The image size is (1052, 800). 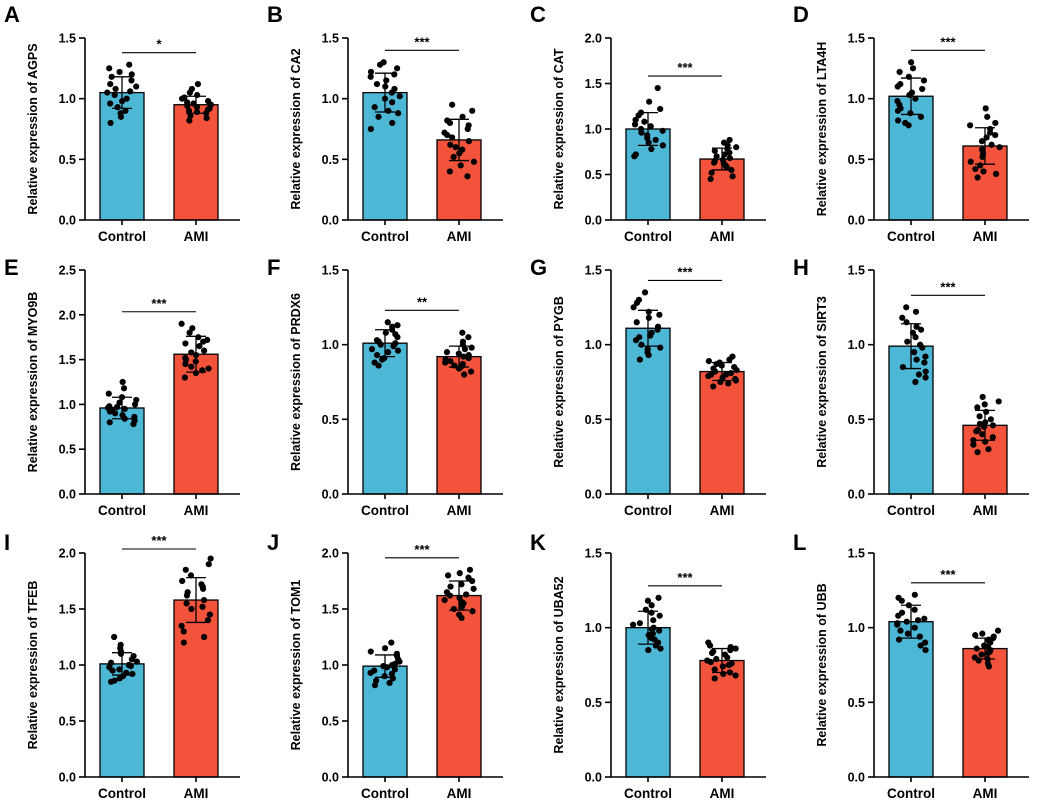 What do you see at coordinates (7, 542) in the screenshot?
I see `panel-letter: I` at bounding box center [7, 542].